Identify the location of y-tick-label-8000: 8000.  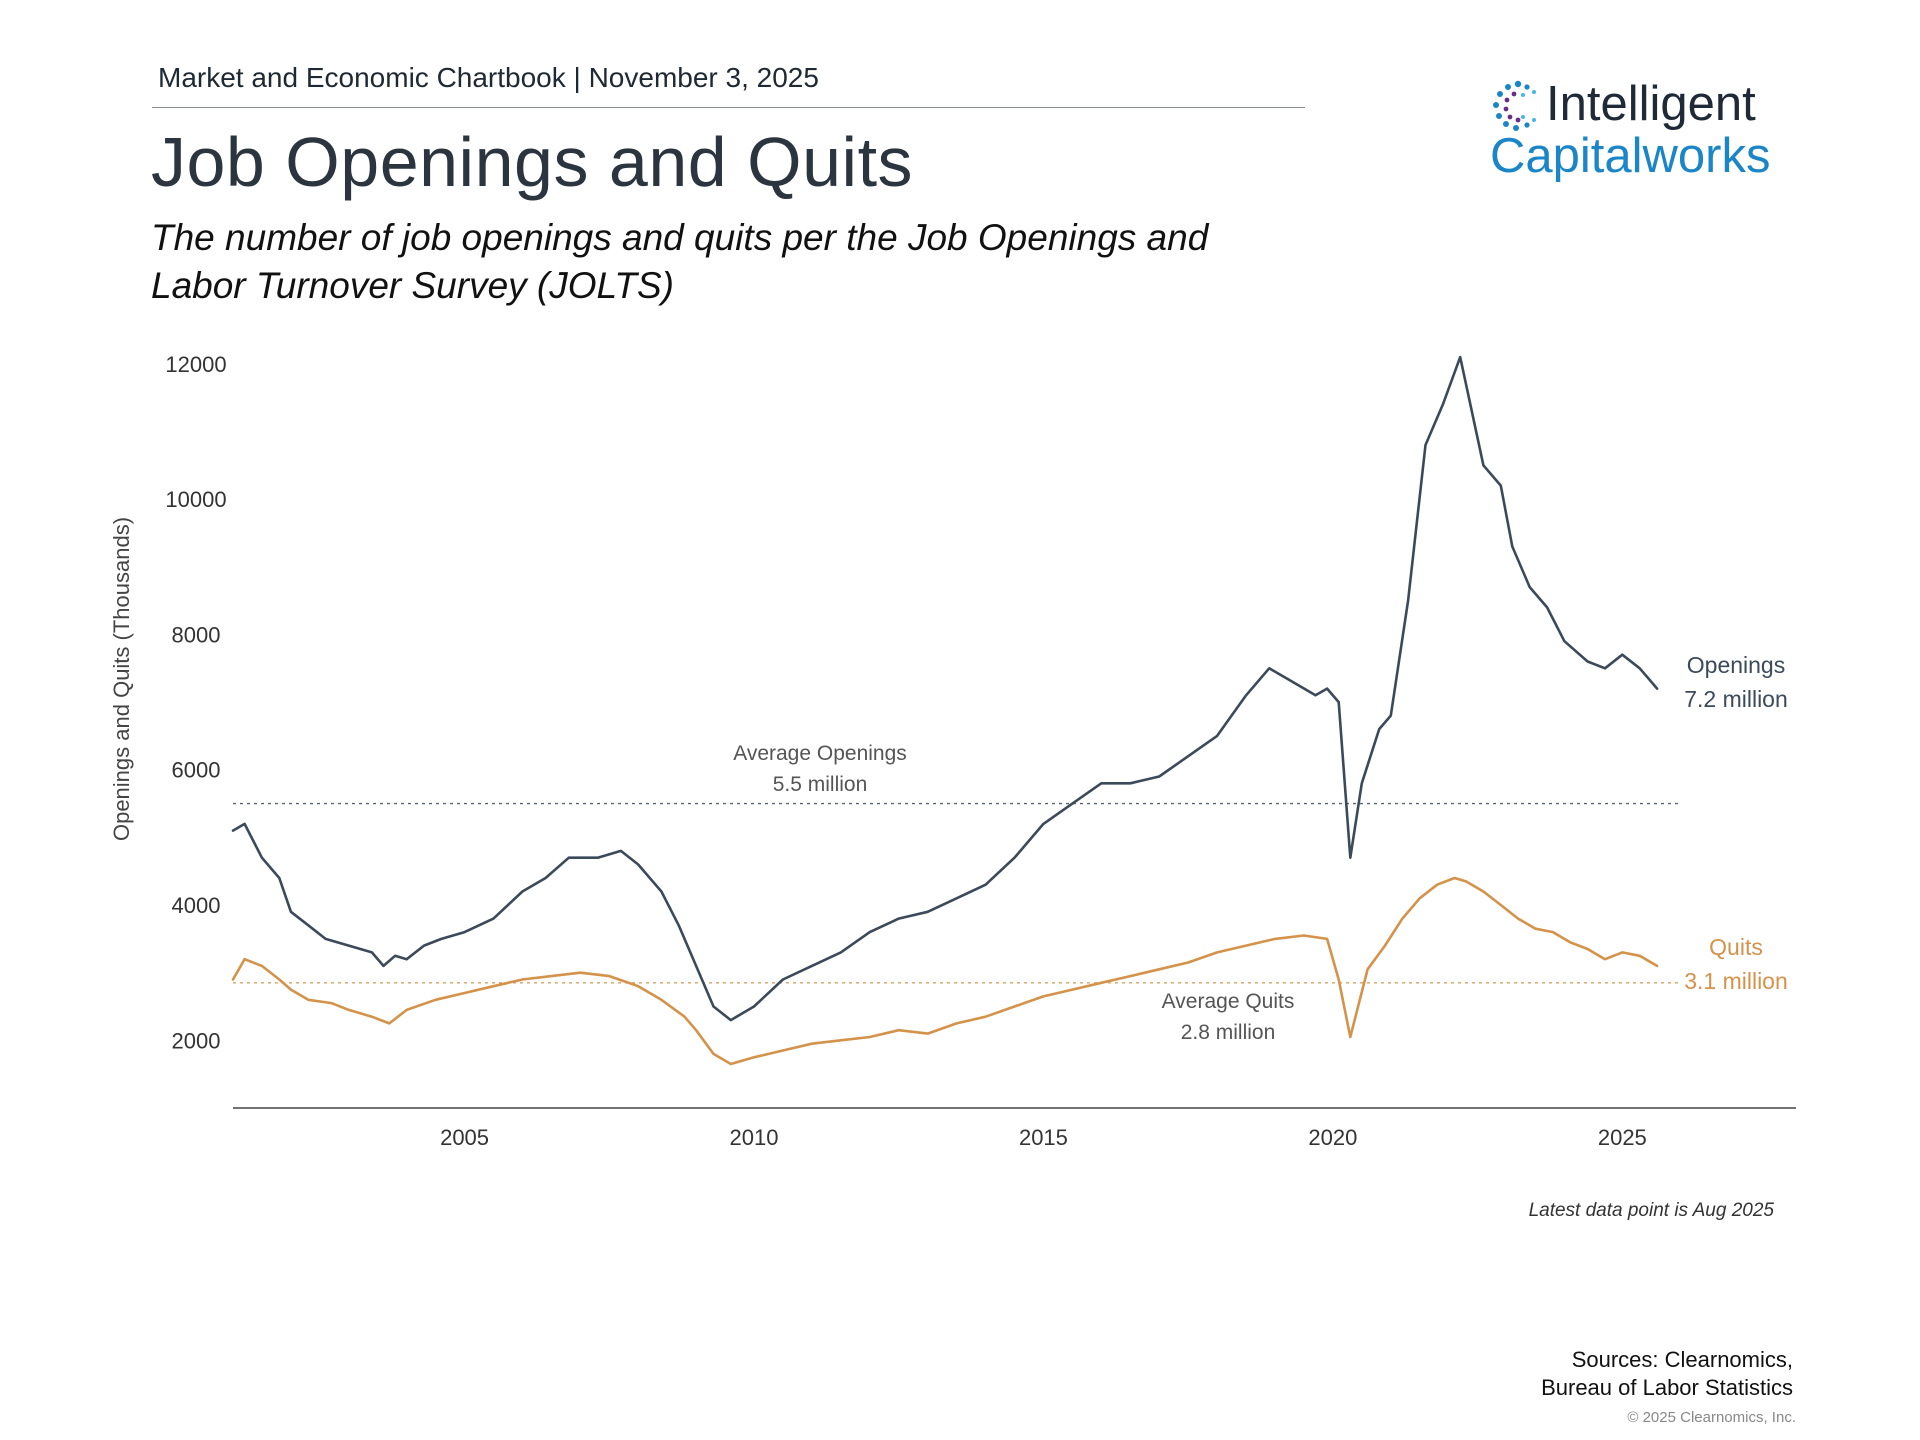
(196, 634).